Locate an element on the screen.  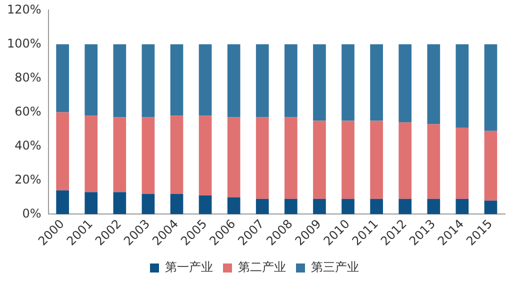
y-tick-label: 80% is located at coordinates (28, 77).